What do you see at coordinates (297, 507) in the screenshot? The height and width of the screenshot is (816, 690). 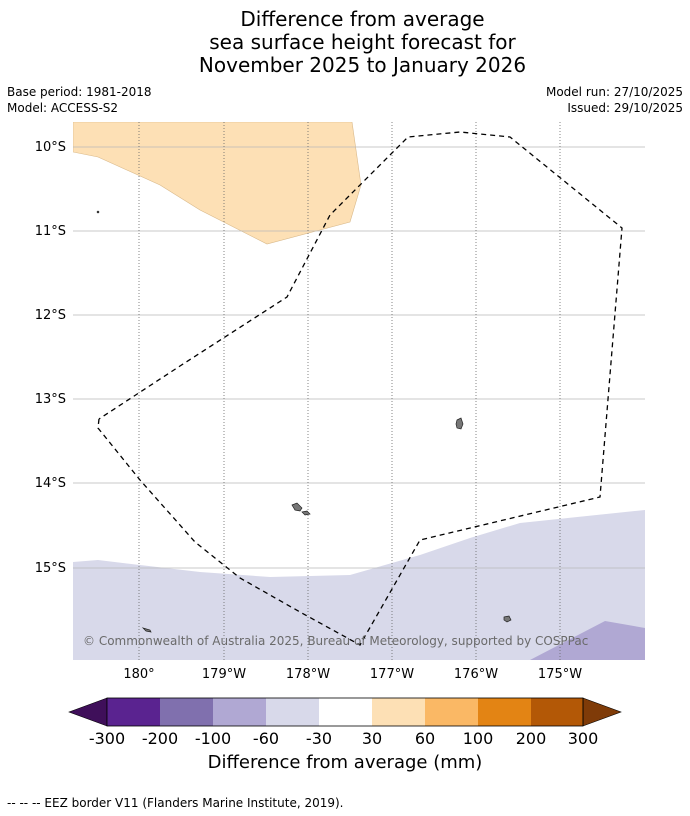 I see `island-west-a` at bounding box center [297, 507].